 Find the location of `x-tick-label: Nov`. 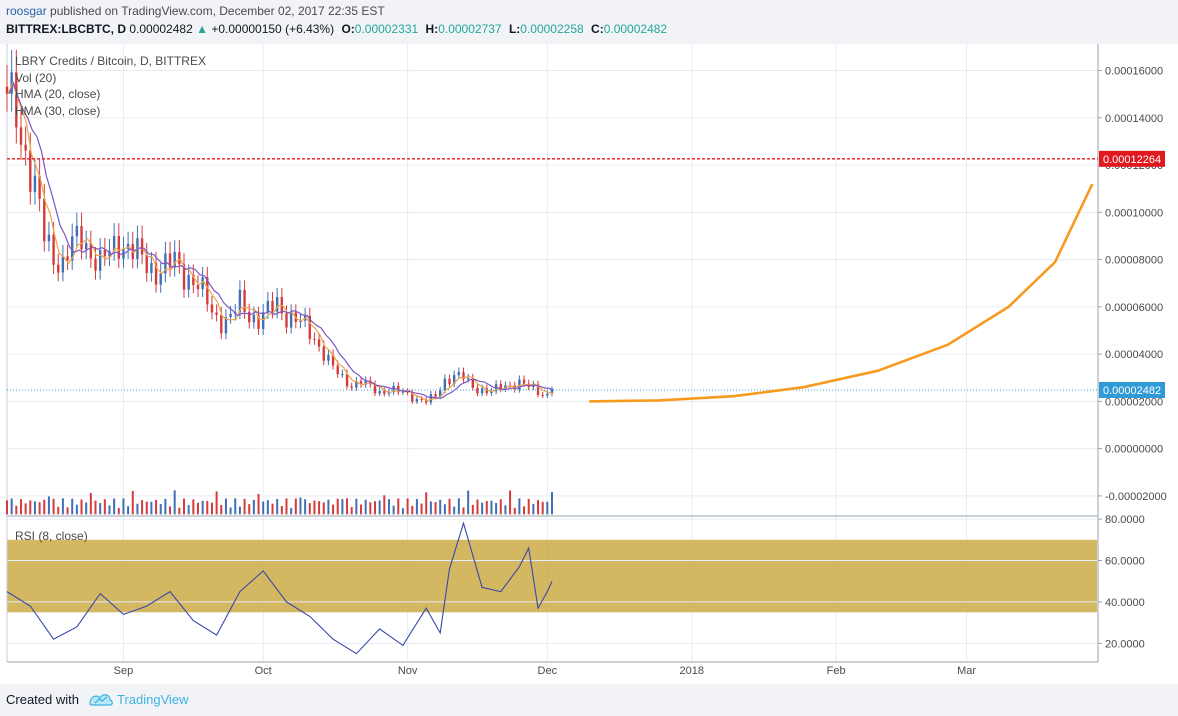

x-tick-label: Nov is located at coordinates (408, 671).